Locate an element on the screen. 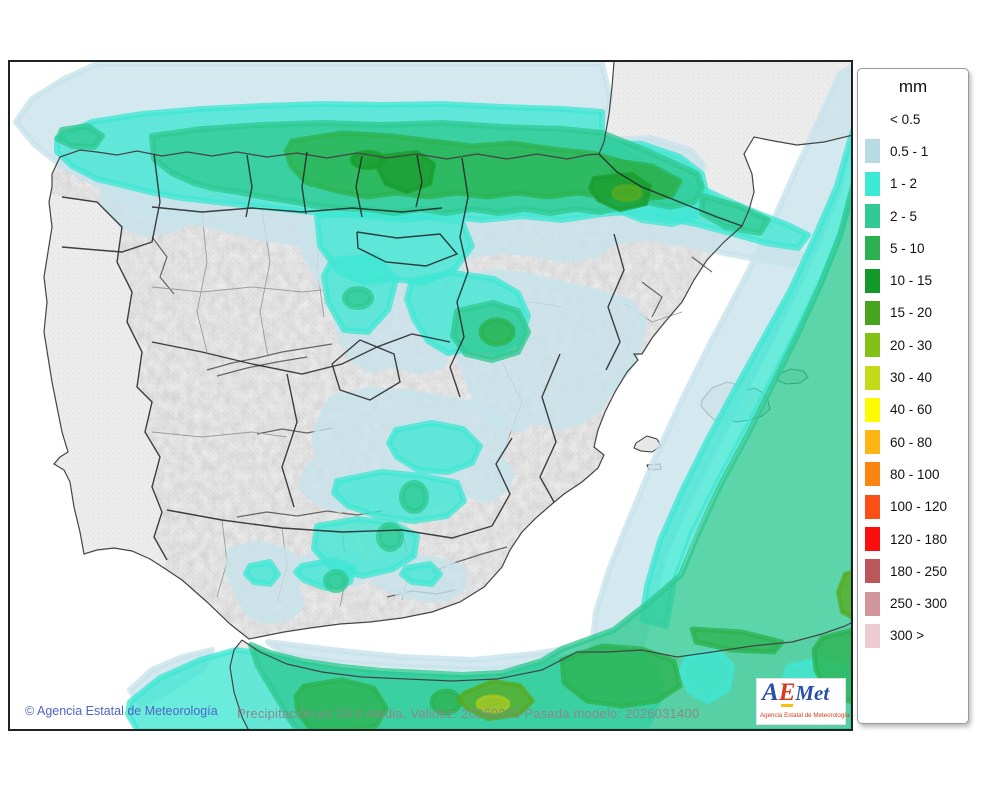 The width and height of the screenshot is (1000, 790). aemet-logo: AEMet Agencia Estatal de Meteorología is located at coordinates (803, 700).